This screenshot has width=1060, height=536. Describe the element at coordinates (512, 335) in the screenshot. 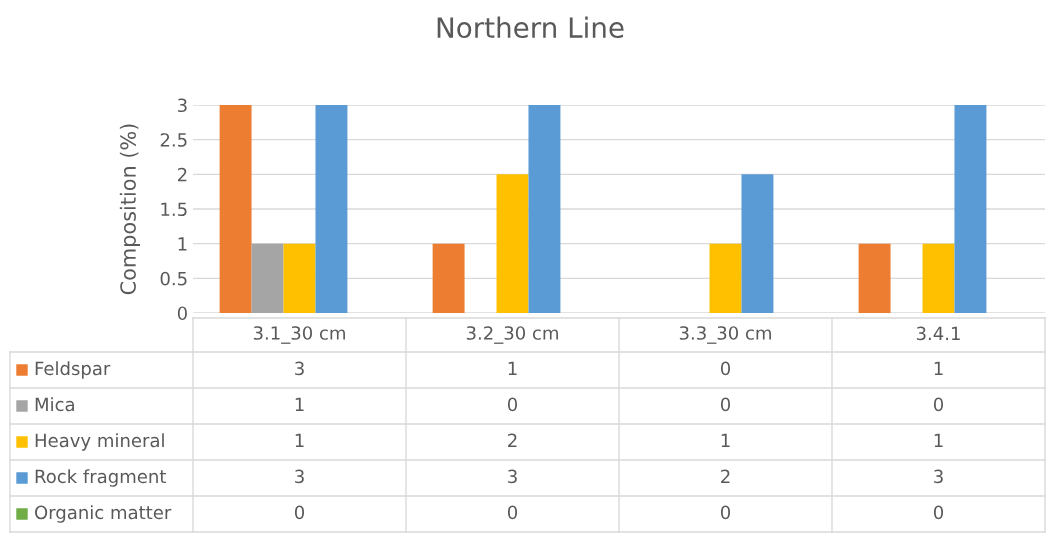

I see `x-tick-label: 3.2_30 cm` at that location.